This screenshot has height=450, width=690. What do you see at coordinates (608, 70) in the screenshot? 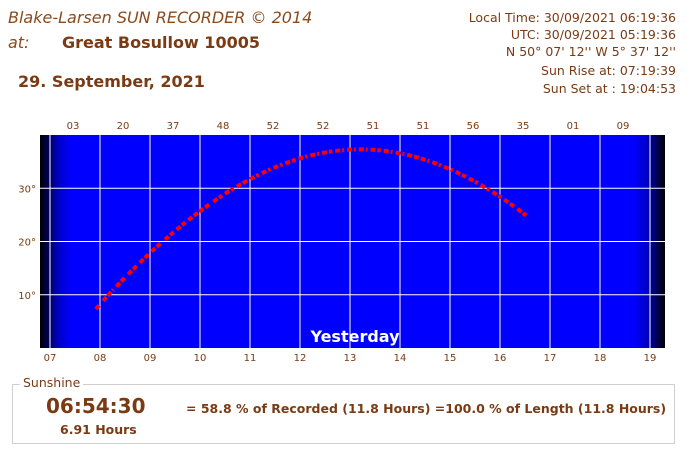
I see `sun-rise-time: Sun Rise at: 07:19:39` at bounding box center [608, 70].